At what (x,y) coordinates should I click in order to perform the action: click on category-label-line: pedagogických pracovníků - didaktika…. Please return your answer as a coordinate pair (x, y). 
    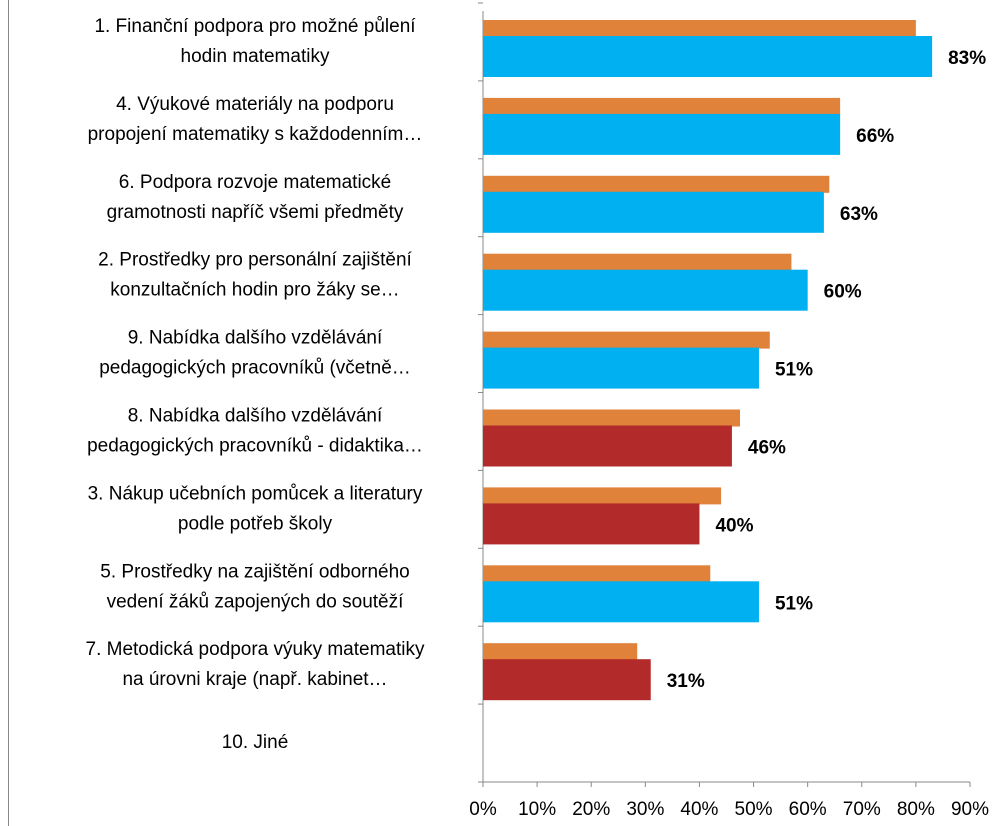
    Looking at the image, I should click on (255, 445).